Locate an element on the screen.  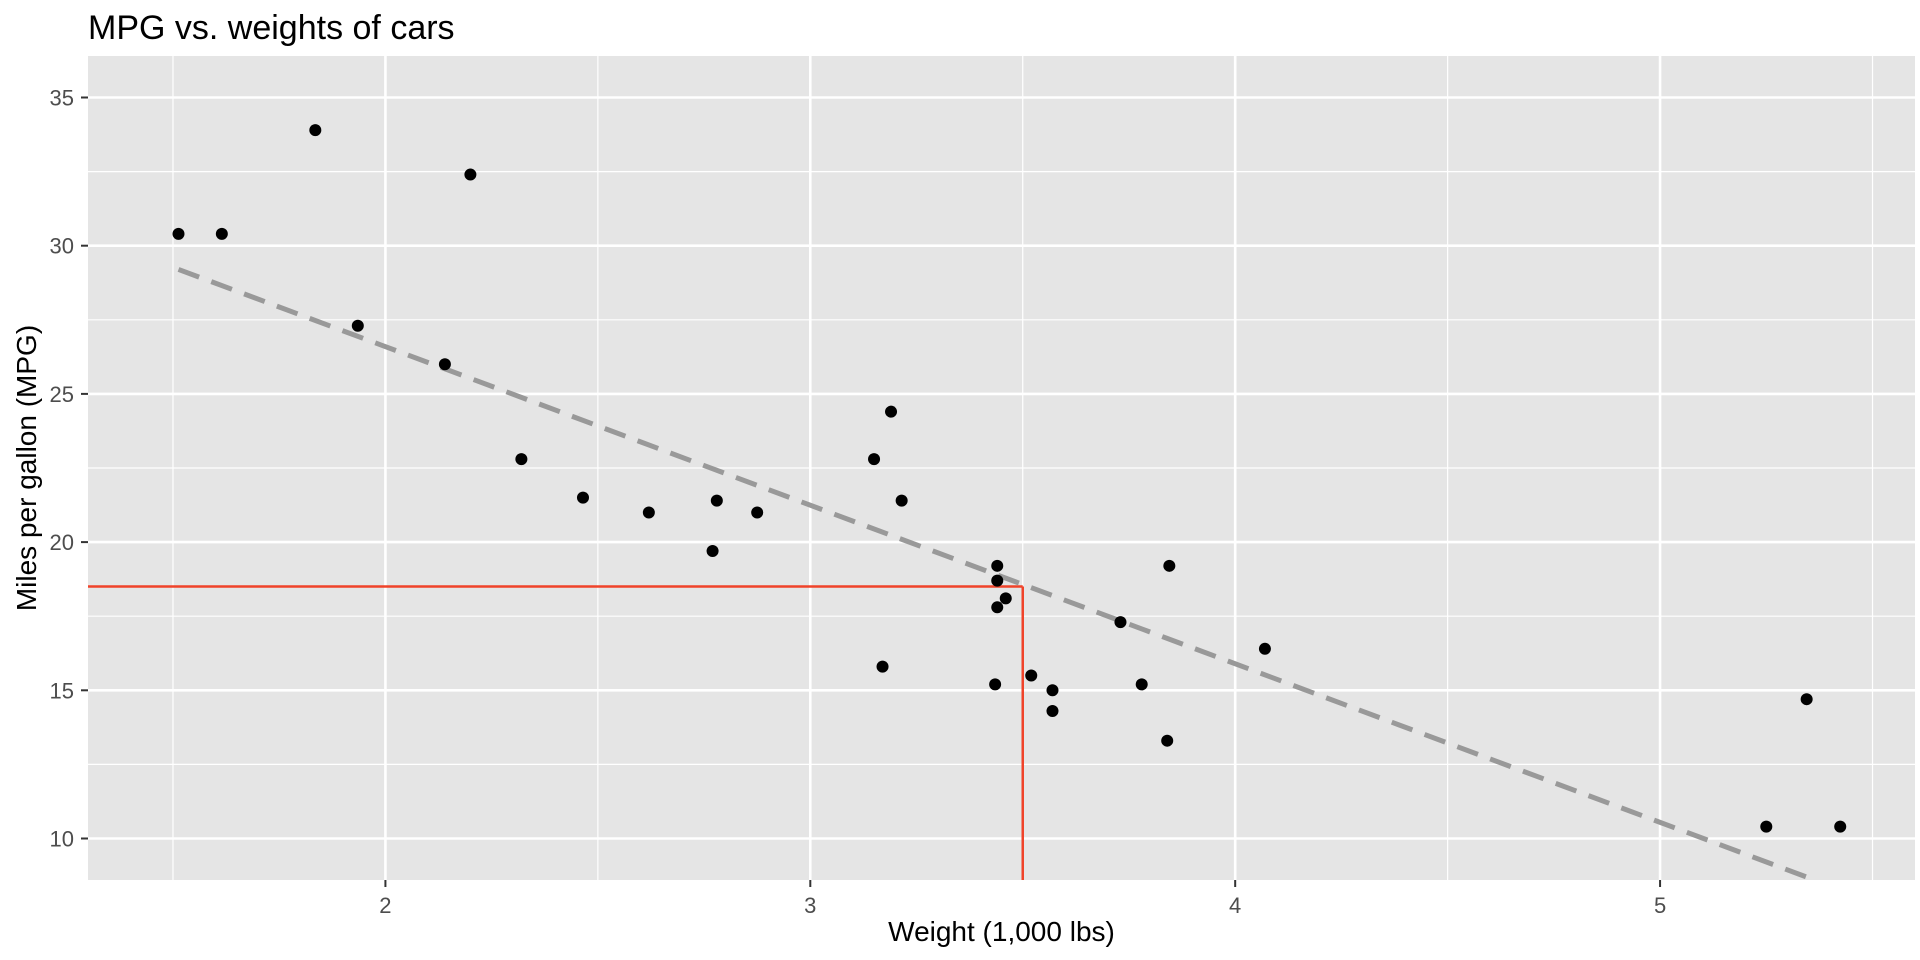
x-axis: 2 3 4 5 is located at coordinates (1022, 899).